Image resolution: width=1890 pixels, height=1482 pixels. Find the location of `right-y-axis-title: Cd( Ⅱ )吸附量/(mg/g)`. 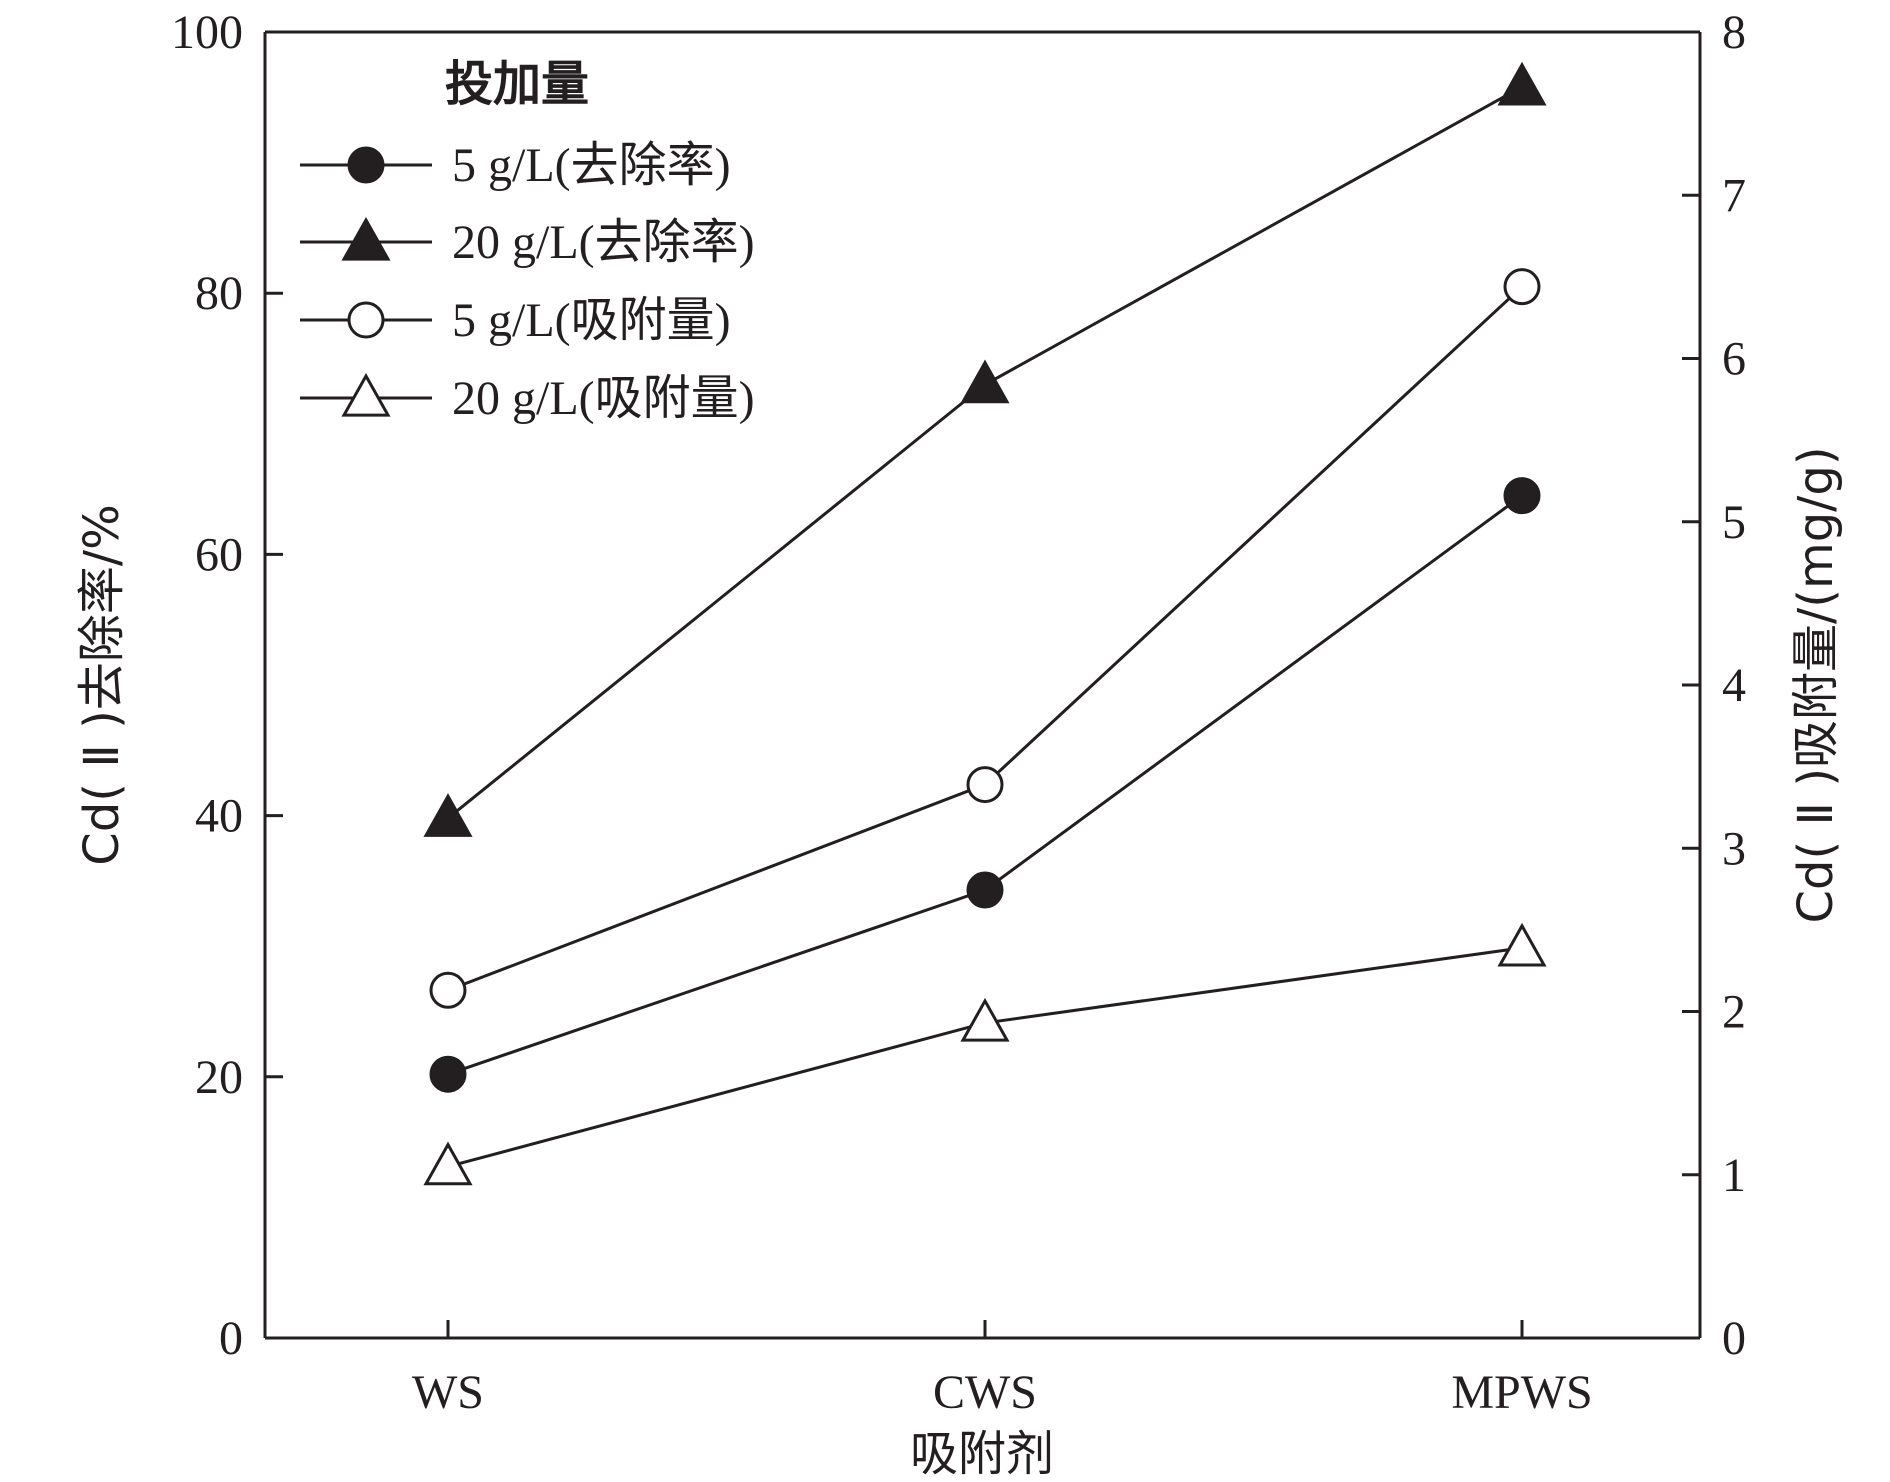

right-y-axis-title: Cd( Ⅱ )吸附量/(mg/g) is located at coordinates (1816, 684).